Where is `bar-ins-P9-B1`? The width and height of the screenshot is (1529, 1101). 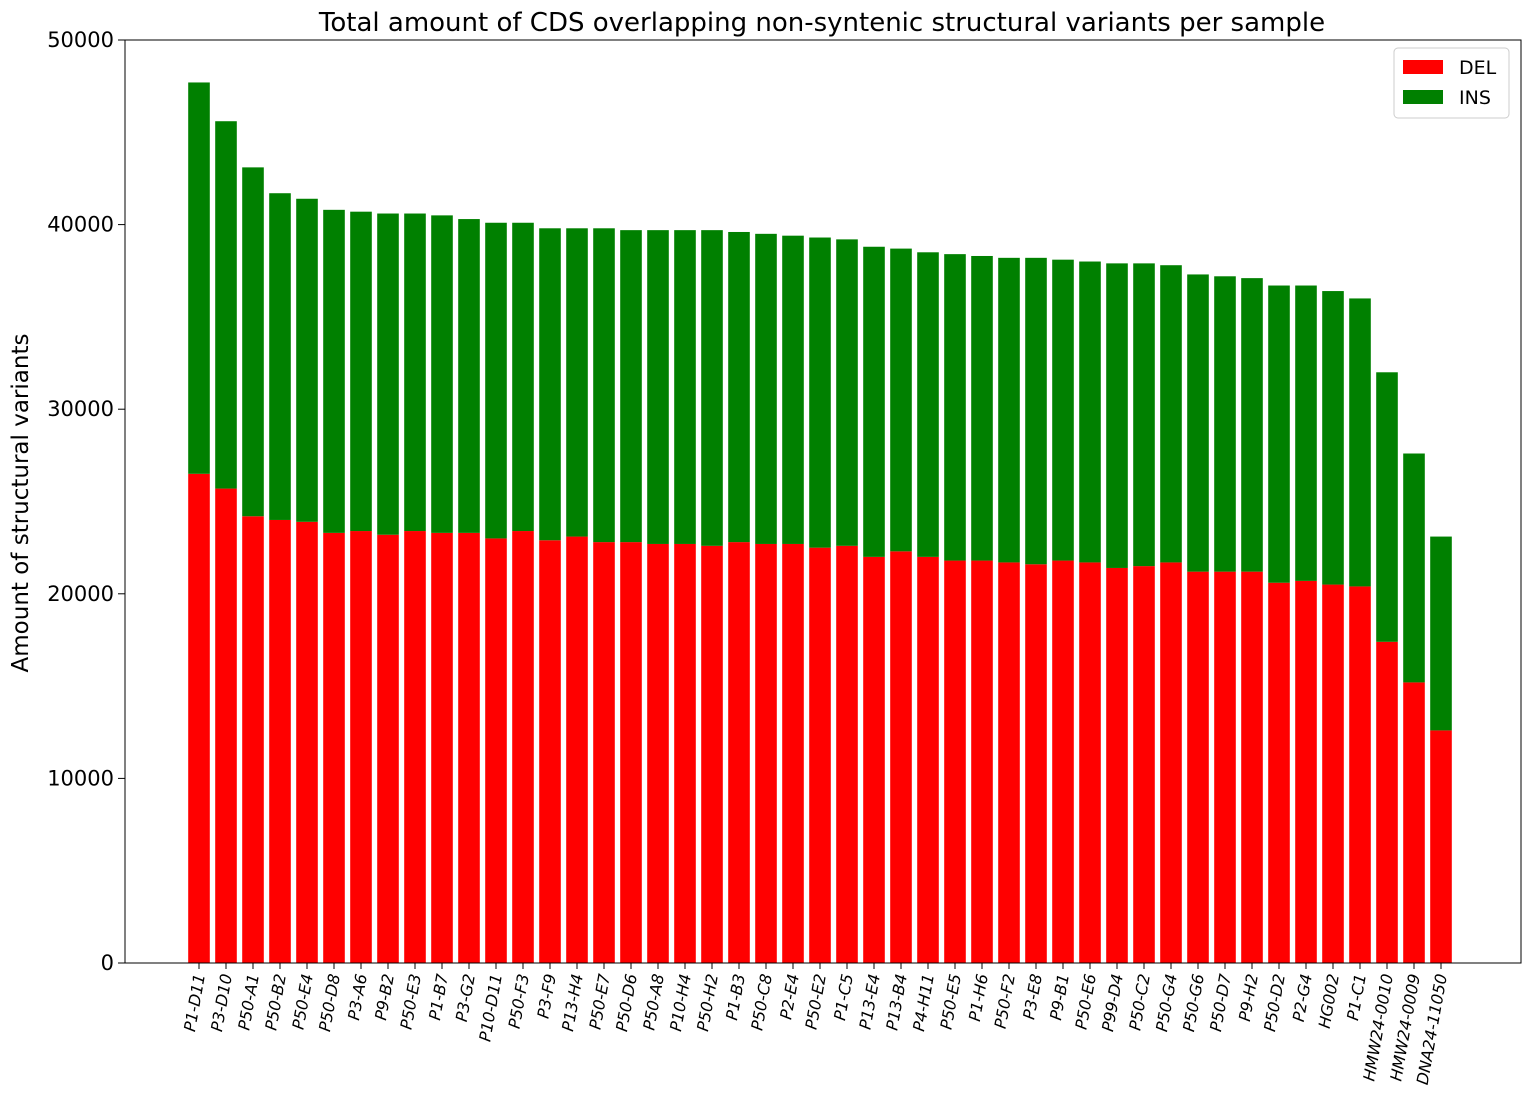
bar-ins-P9-B1 is located at coordinates (1063, 410).